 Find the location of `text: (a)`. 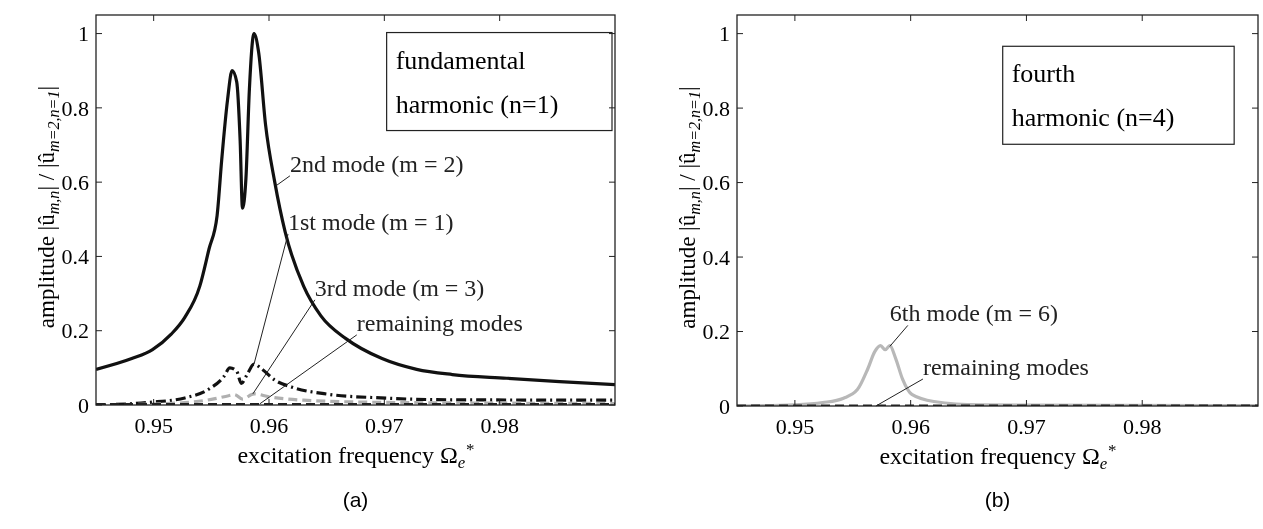

text: (a) is located at coordinates (355, 499).